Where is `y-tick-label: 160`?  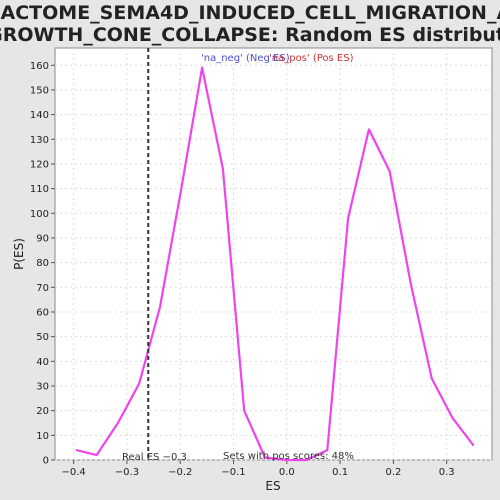 y-tick-label: 160 is located at coordinates (39, 66).